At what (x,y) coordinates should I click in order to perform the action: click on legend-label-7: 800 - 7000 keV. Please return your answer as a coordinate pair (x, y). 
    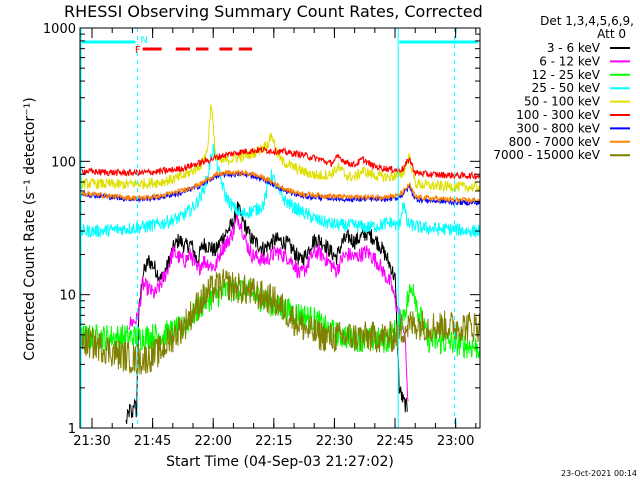
    Looking at the image, I should click on (555, 142).